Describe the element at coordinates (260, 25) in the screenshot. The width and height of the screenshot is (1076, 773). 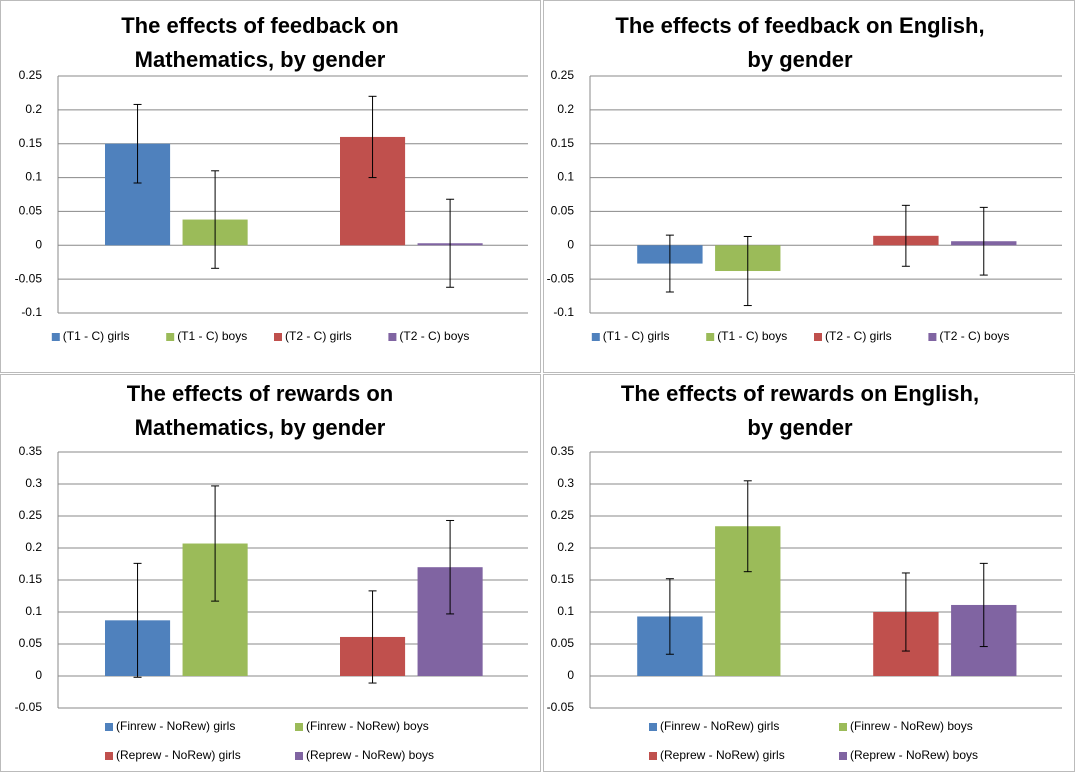
I see `chart-title: The effects of feedback on` at that location.